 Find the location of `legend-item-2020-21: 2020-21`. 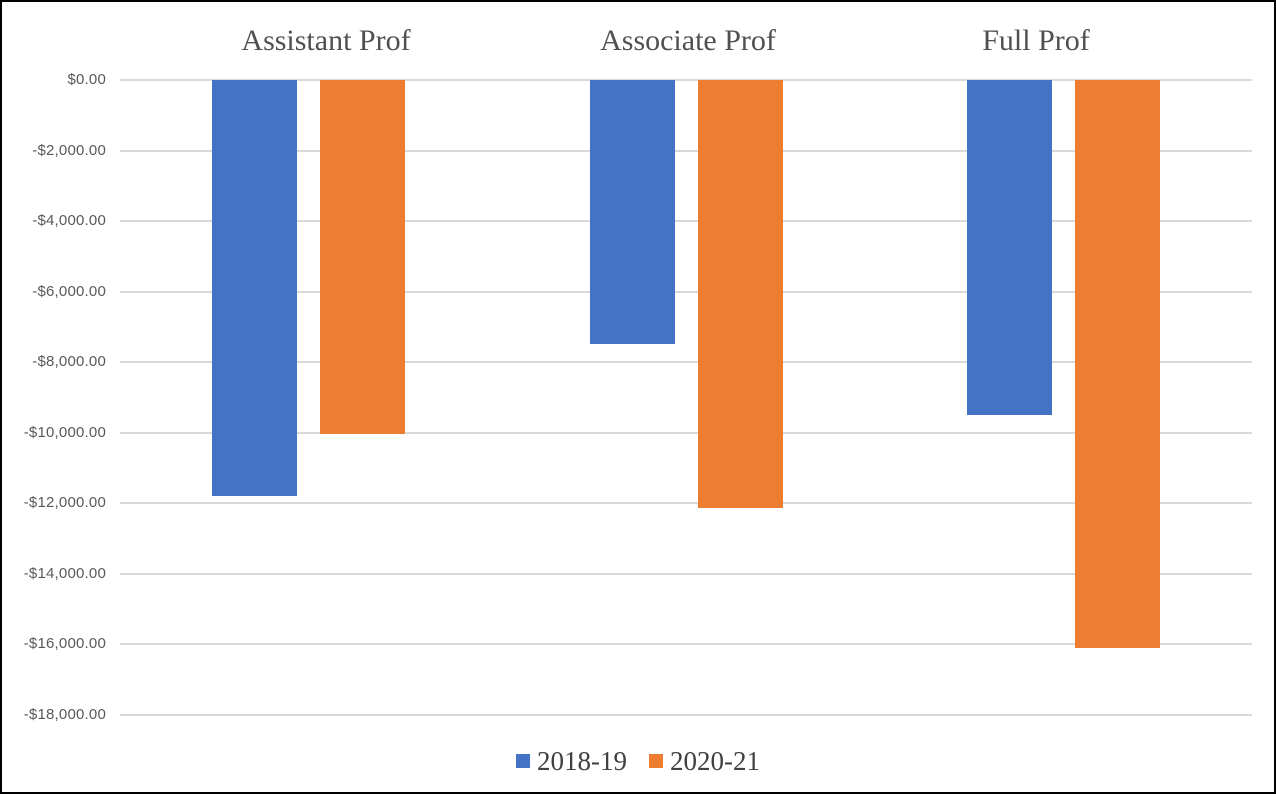

legend-item-2020-21: 2020-21 is located at coordinates (704, 761).